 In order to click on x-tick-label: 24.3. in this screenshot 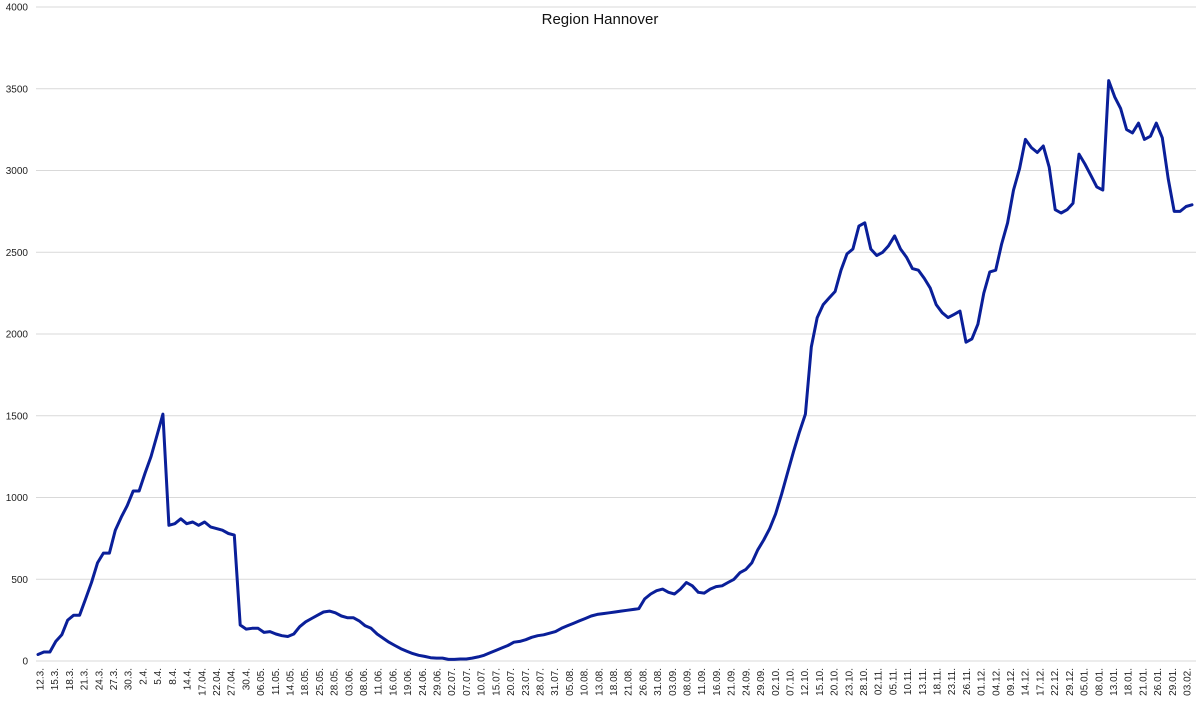, I will do `click(99, 679)`.